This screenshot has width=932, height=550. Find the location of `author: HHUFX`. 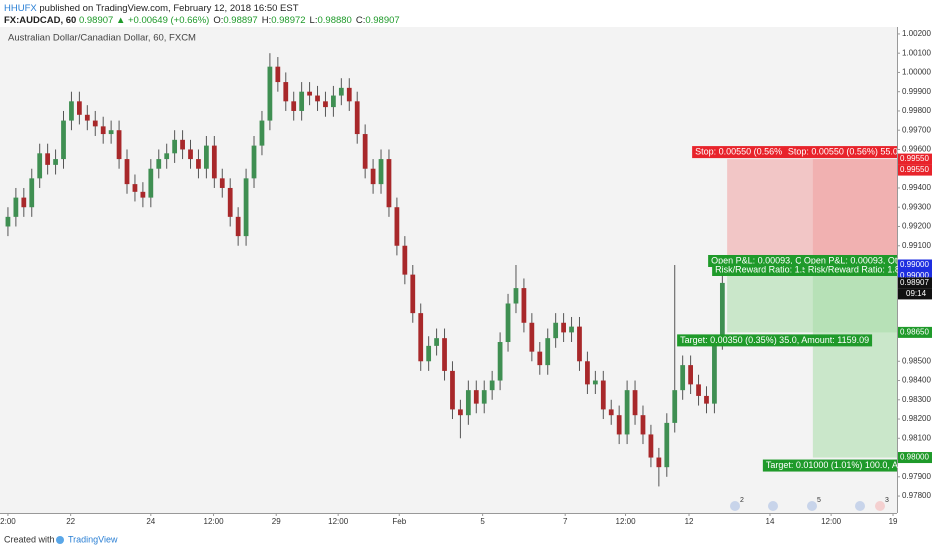

author: HHUFX is located at coordinates (20, 8).